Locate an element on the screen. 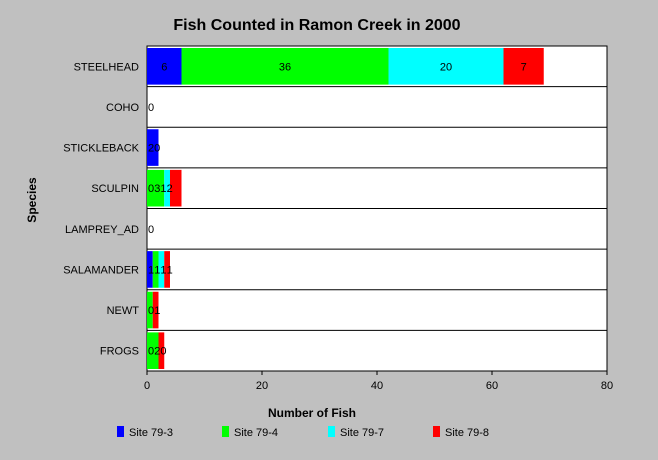  legend-item: Site 79-7 is located at coordinates (356, 432).